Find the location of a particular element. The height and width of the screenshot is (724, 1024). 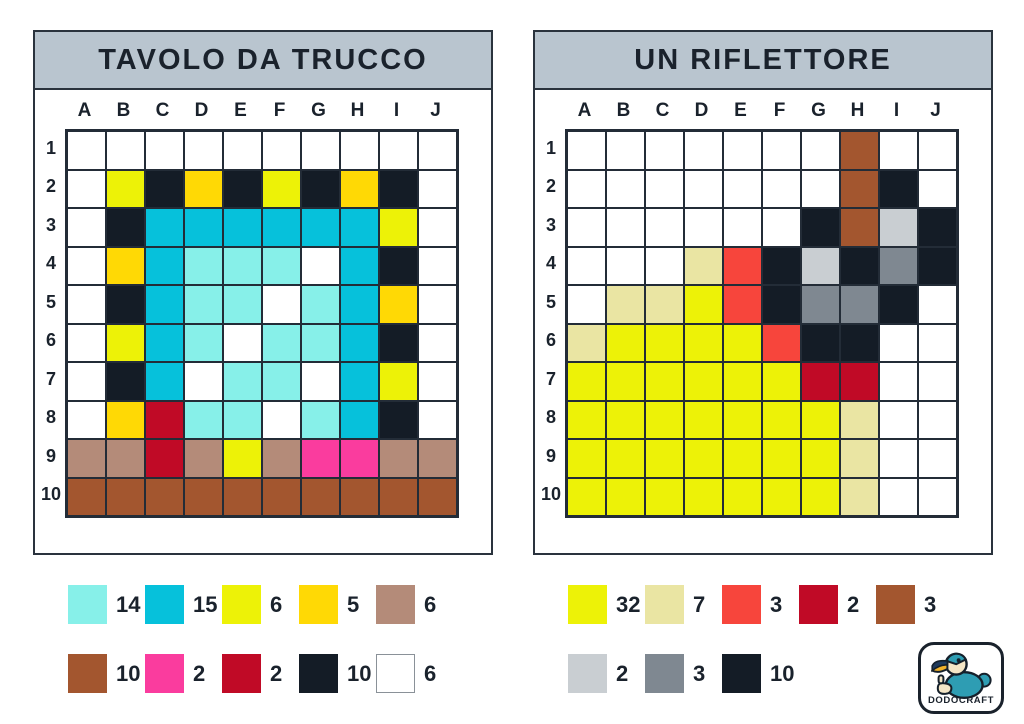

grid-cell-E3-cyan is located at coordinates (242, 227).